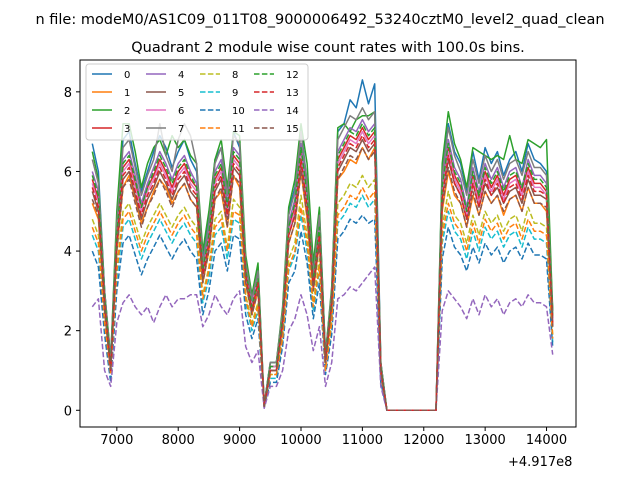 This screenshot has height=480, width=640. What do you see at coordinates (238, 129) in the screenshot?
I see `legend-label-11: 11` at bounding box center [238, 129].